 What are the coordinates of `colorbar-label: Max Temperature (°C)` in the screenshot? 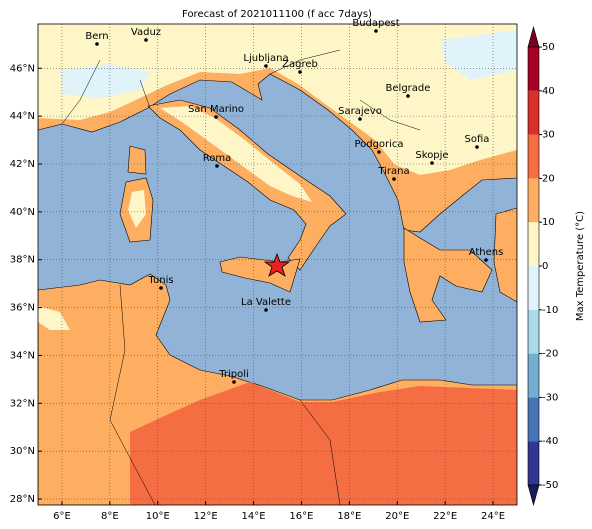 It's located at (580, 266).